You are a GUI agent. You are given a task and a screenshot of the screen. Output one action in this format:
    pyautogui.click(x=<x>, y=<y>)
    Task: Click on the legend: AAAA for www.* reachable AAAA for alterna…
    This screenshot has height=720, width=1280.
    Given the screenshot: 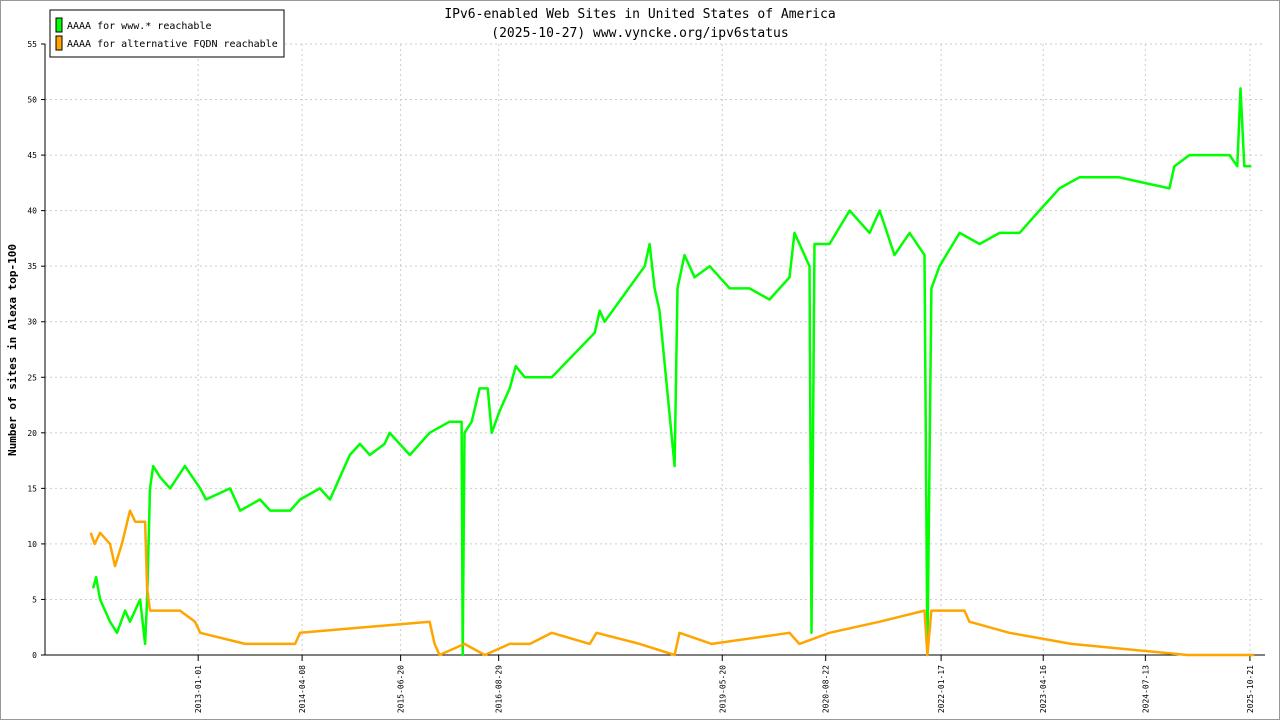 What is the action you would take?
    pyautogui.click(x=167, y=33)
    